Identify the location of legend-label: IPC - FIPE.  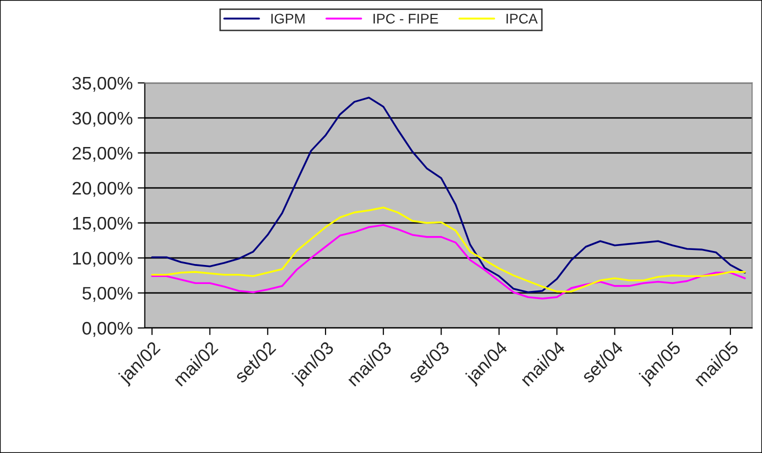
(406, 19).